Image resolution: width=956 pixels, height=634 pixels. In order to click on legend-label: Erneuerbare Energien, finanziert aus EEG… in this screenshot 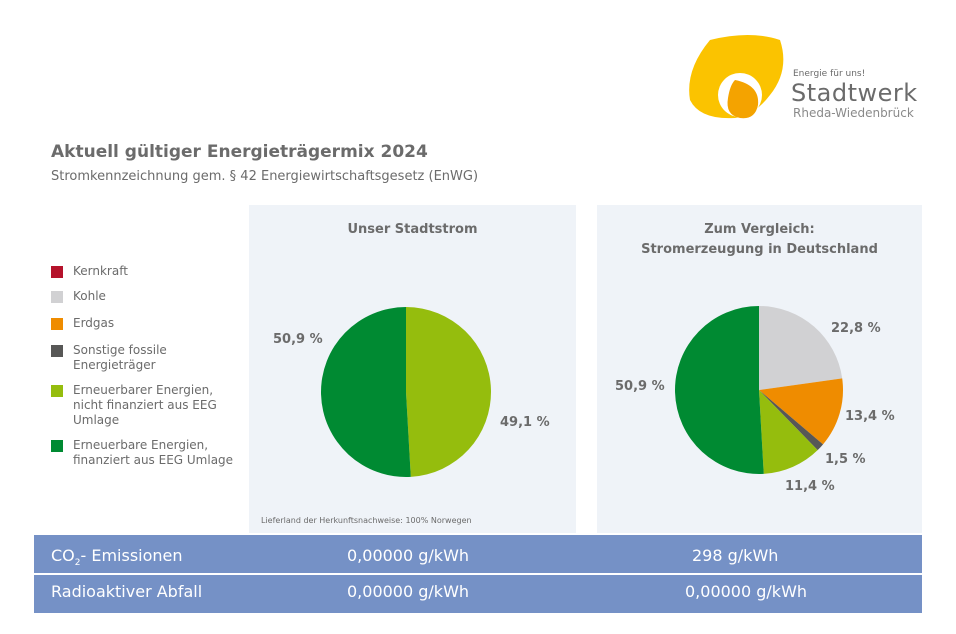, I will do `click(153, 452)`.